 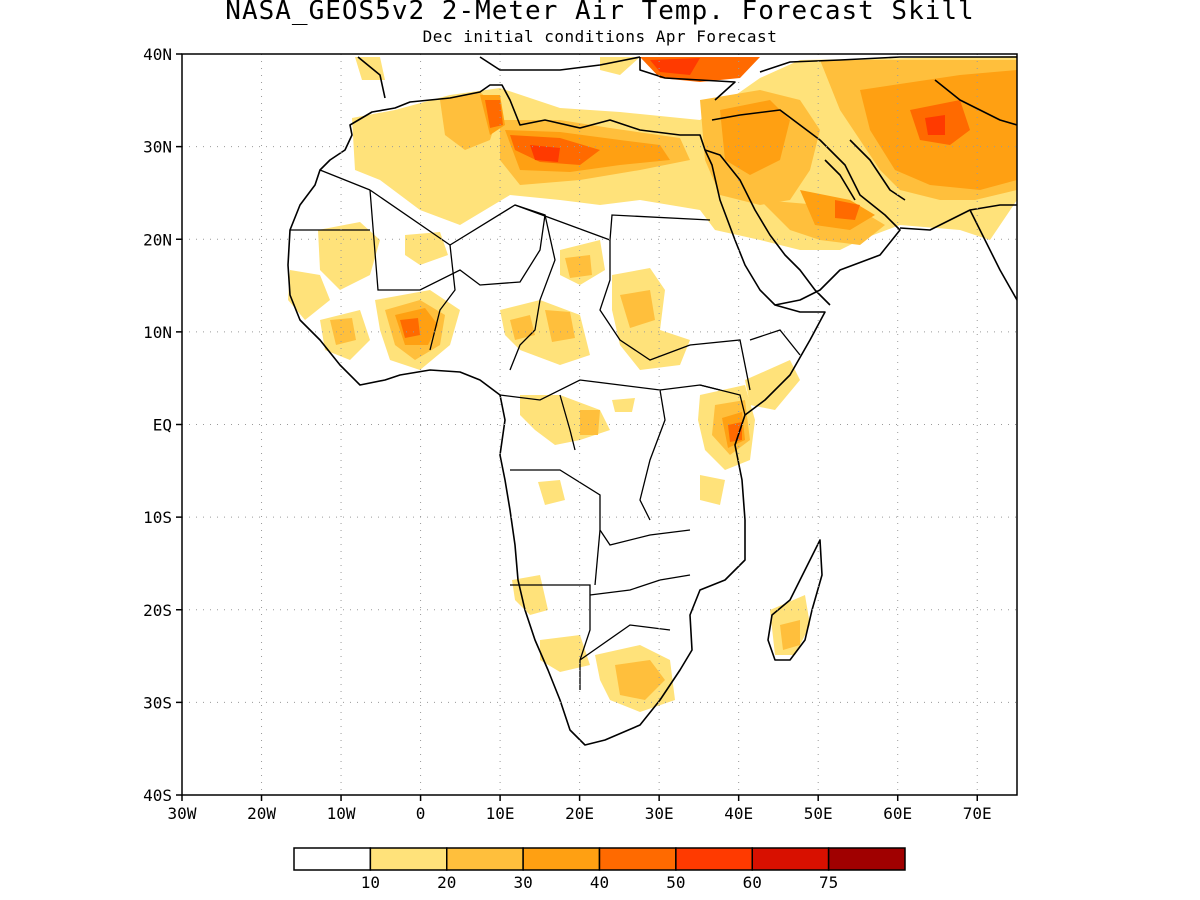 What do you see at coordinates (500, 813) in the screenshot?
I see `lon-label: 10E` at bounding box center [500, 813].